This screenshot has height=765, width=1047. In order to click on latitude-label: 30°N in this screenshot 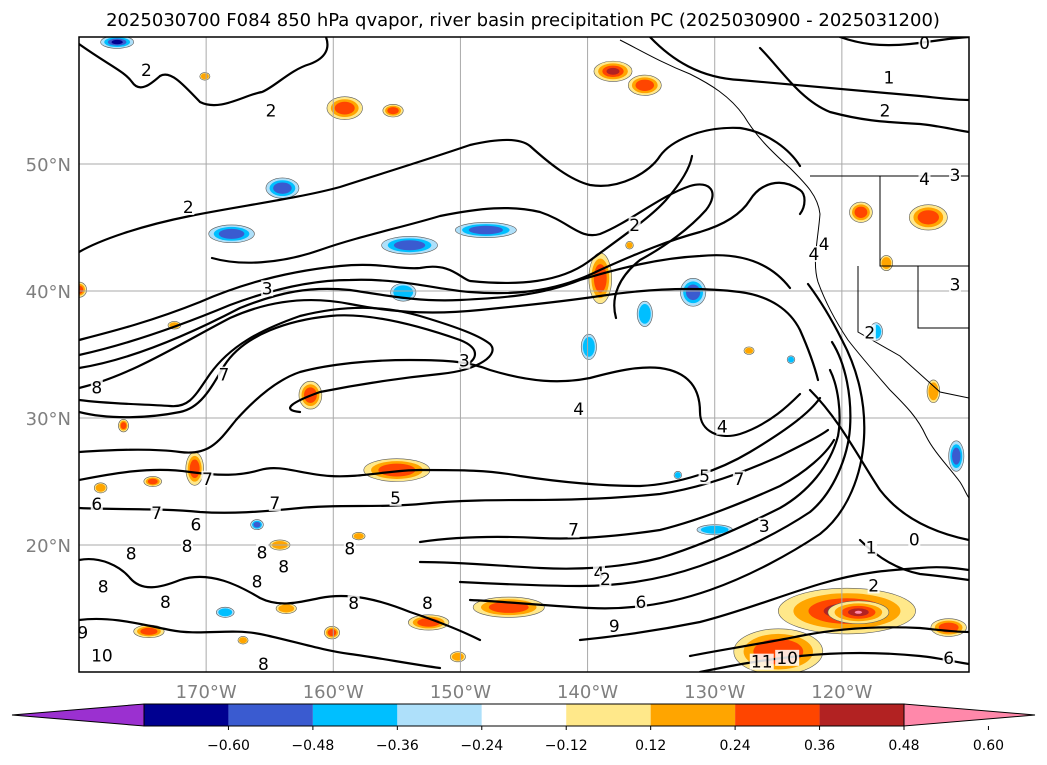, I will do `click(48, 419)`.